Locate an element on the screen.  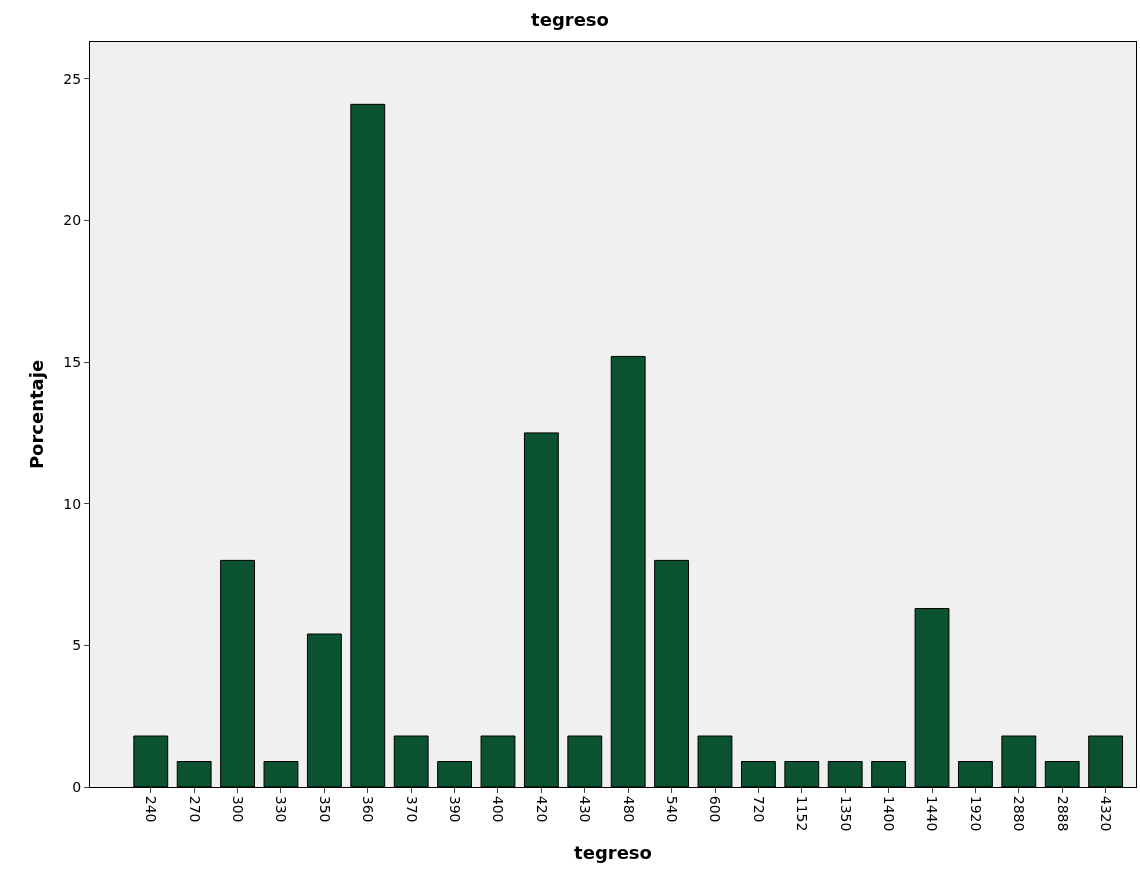
x-tick-label: 240 is located at coordinates (151, 809).